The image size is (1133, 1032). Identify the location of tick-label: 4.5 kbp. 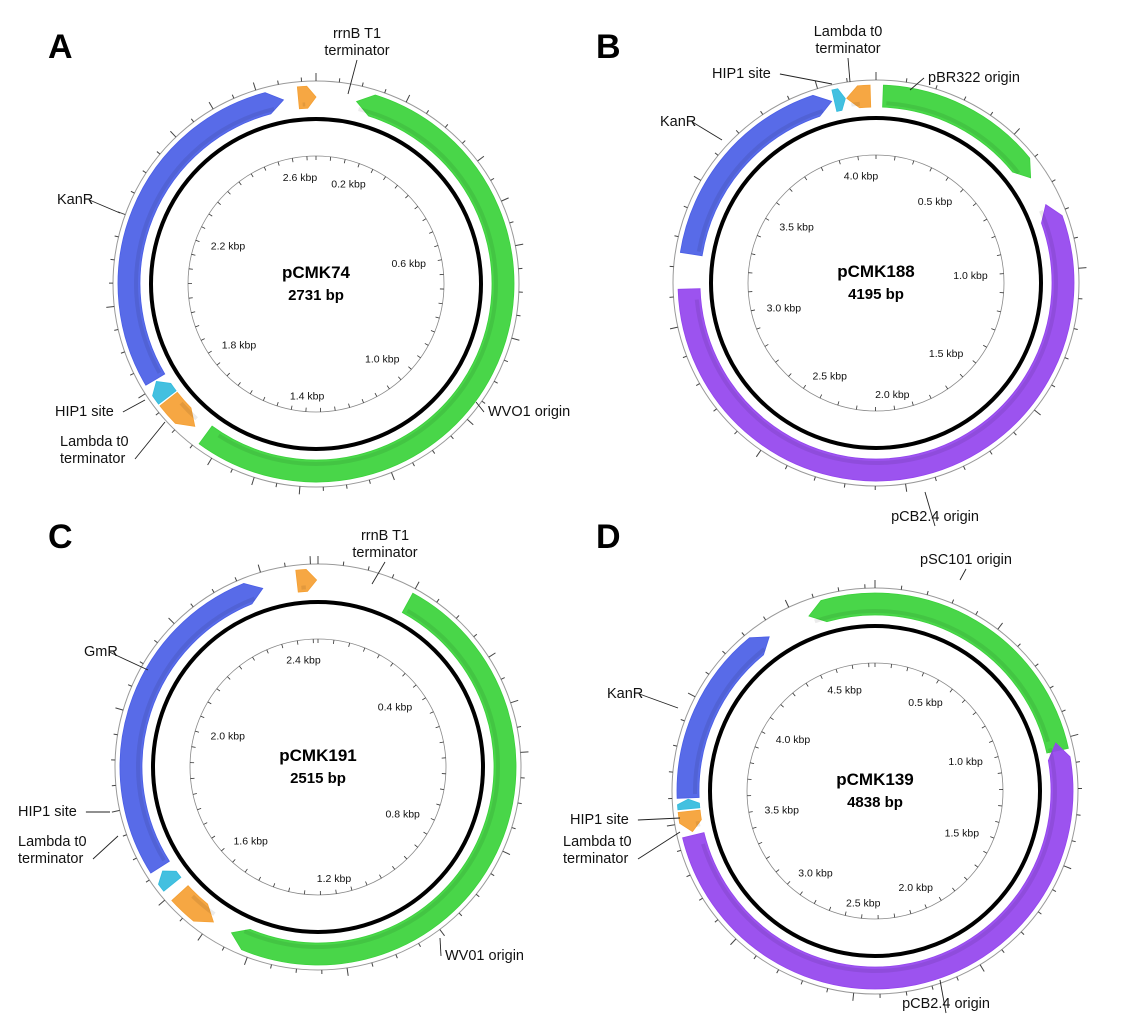
(844, 691).